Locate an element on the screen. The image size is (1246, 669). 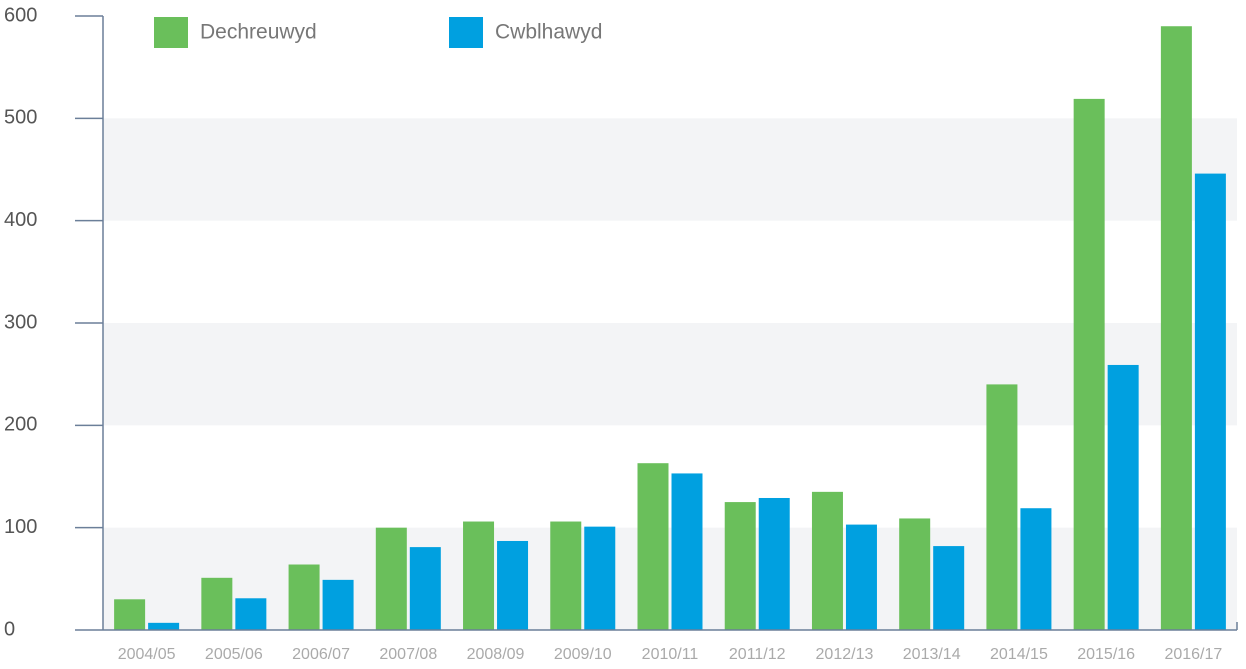
x-tick-label: 2005/06 is located at coordinates (234, 654).